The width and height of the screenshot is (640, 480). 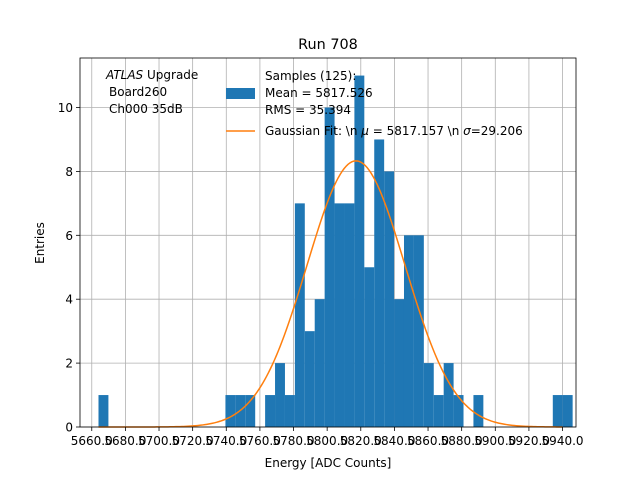 What do you see at coordinates (328, 463) in the screenshot?
I see `x-axis-label: Energy [ADC Counts]` at bounding box center [328, 463].